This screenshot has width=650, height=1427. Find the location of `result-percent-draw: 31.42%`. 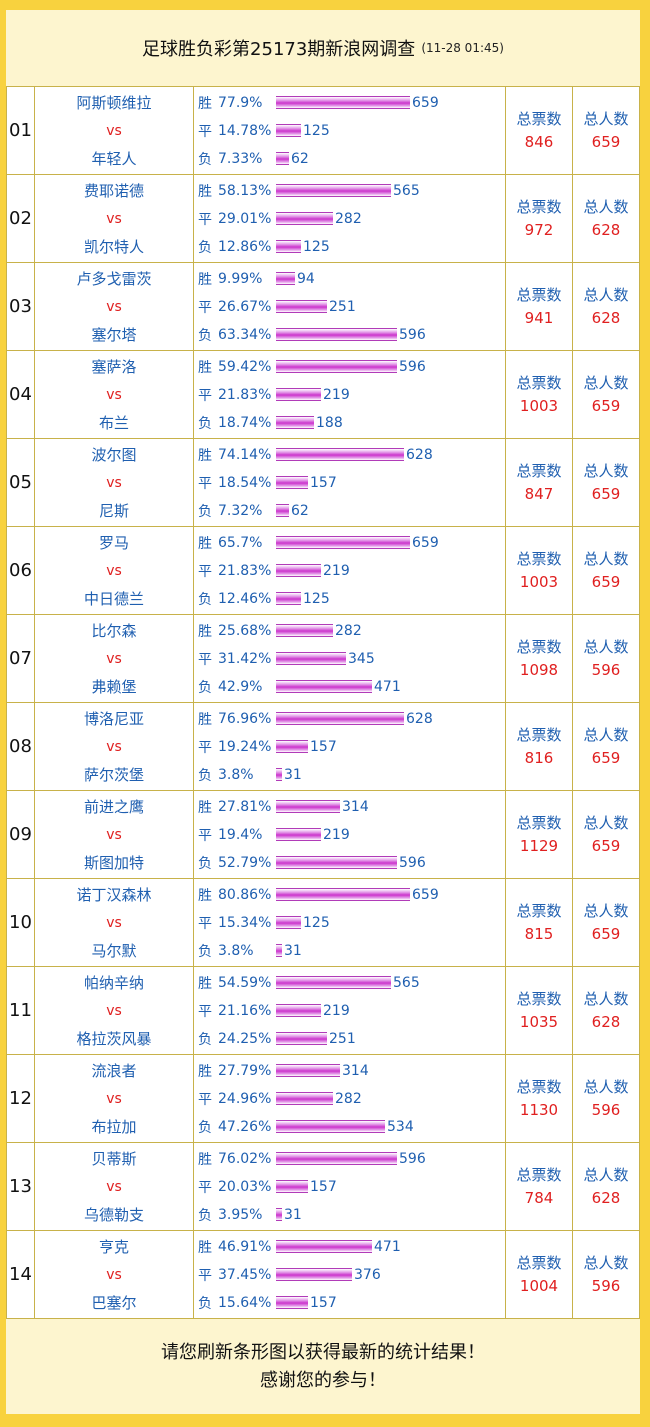

result-percent-draw: 31.42% is located at coordinates (245, 658).